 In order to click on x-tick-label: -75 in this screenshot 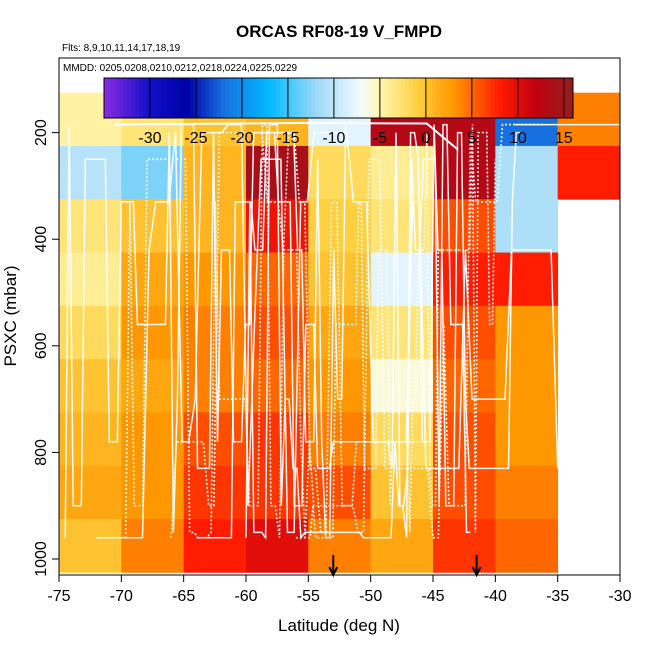, I will do `click(58, 596)`.